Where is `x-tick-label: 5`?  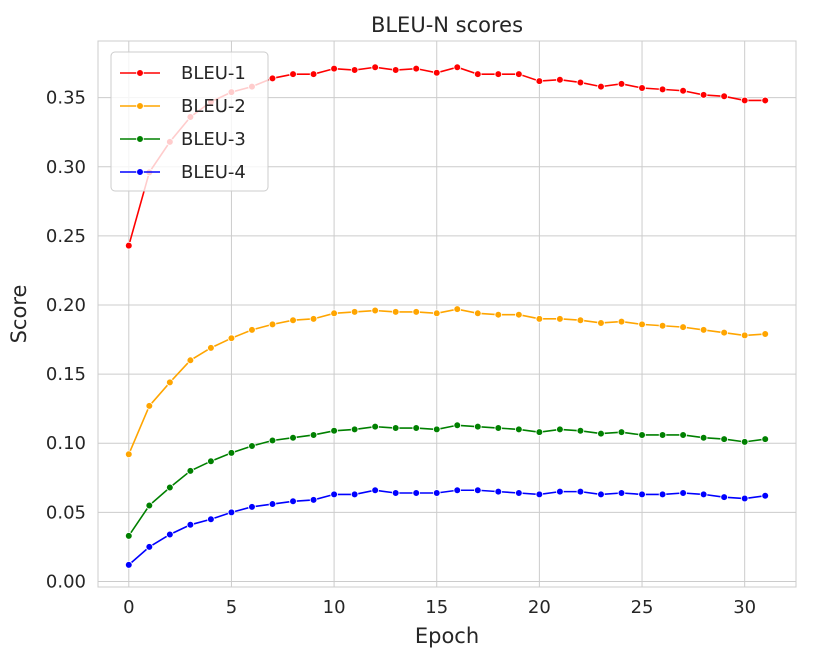 x-tick-label: 5 is located at coordinates (231, 607).